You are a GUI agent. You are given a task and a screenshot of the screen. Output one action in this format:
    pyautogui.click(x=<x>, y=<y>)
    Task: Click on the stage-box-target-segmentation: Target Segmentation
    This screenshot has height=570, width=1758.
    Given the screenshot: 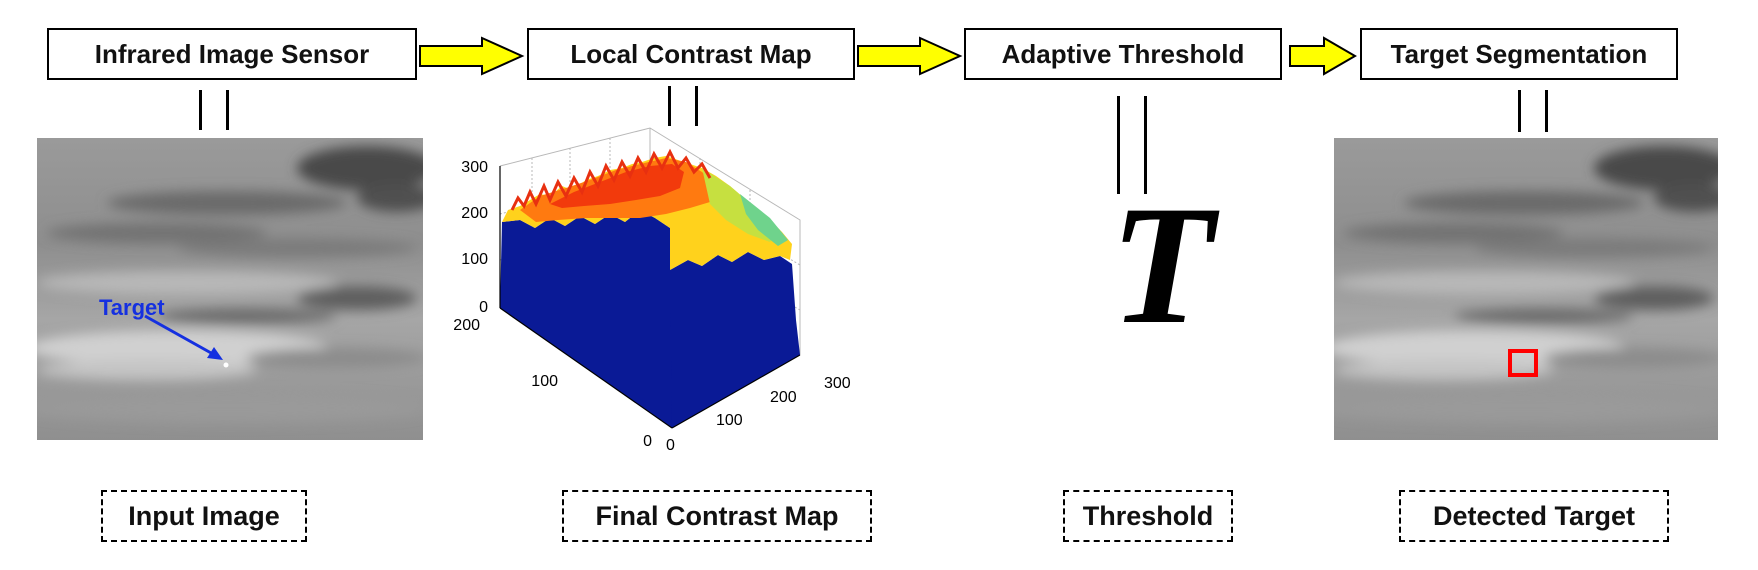 What is the action you would take?
    pyautogui.click(x=1519, y=54)
    